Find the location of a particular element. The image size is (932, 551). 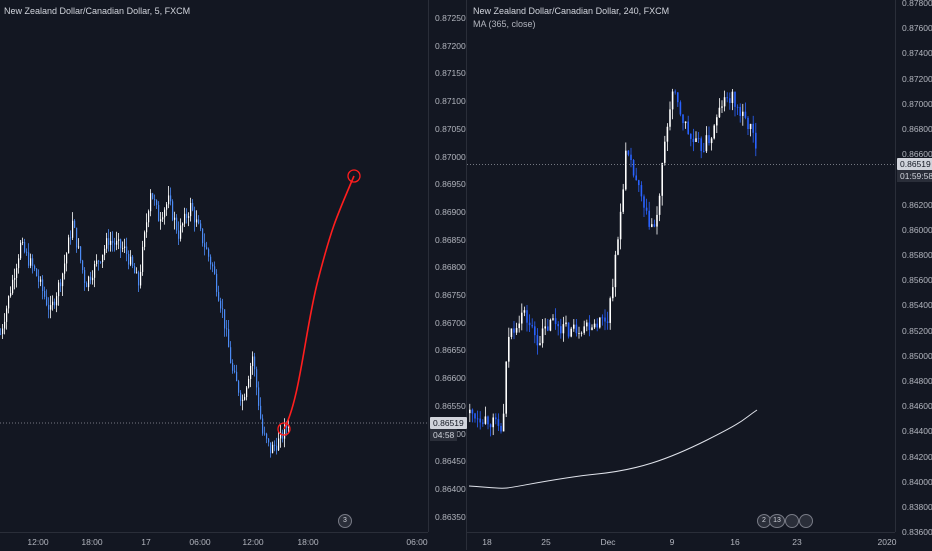

price-tick-label: 0.86850 is located at coordinates (450, 239).